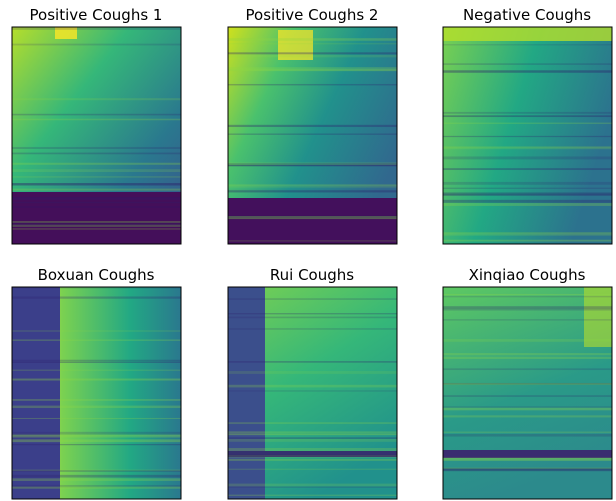 The width and height of the screenshot is (616, 501). I want to click on panel-title: Positive Coughs 1, so click(96, 15).